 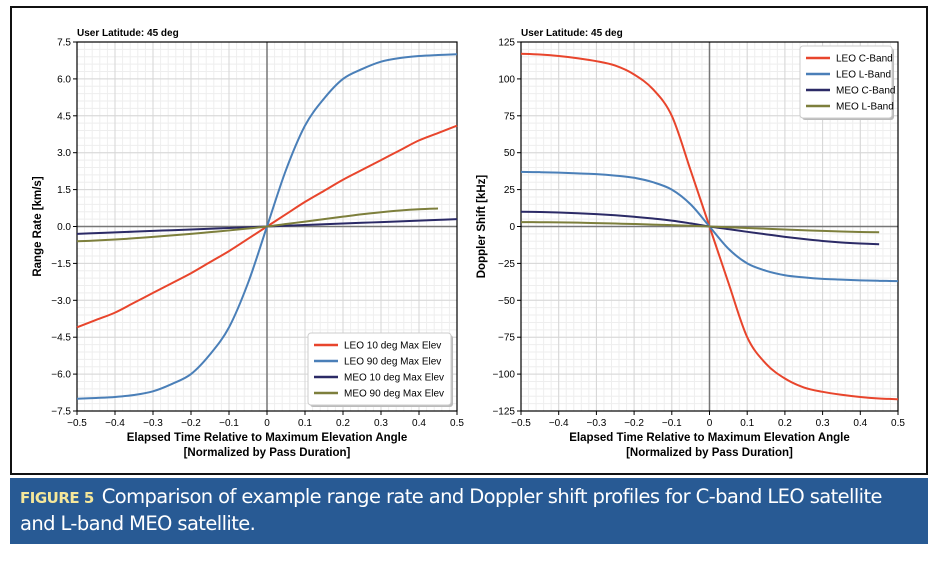 What do you see at coordinates (61, 301) in the screenshot?
I see `y-tick-label: −3.0` at bounding box center [61, 301].